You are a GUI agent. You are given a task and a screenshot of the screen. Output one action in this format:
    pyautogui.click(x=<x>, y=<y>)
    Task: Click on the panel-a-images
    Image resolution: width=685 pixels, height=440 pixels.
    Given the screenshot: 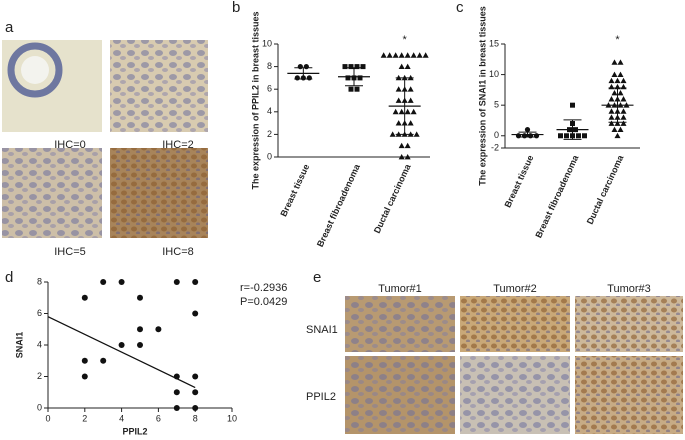 What is the action you would take?
    pyautogui.click(x=105, y=139)
    